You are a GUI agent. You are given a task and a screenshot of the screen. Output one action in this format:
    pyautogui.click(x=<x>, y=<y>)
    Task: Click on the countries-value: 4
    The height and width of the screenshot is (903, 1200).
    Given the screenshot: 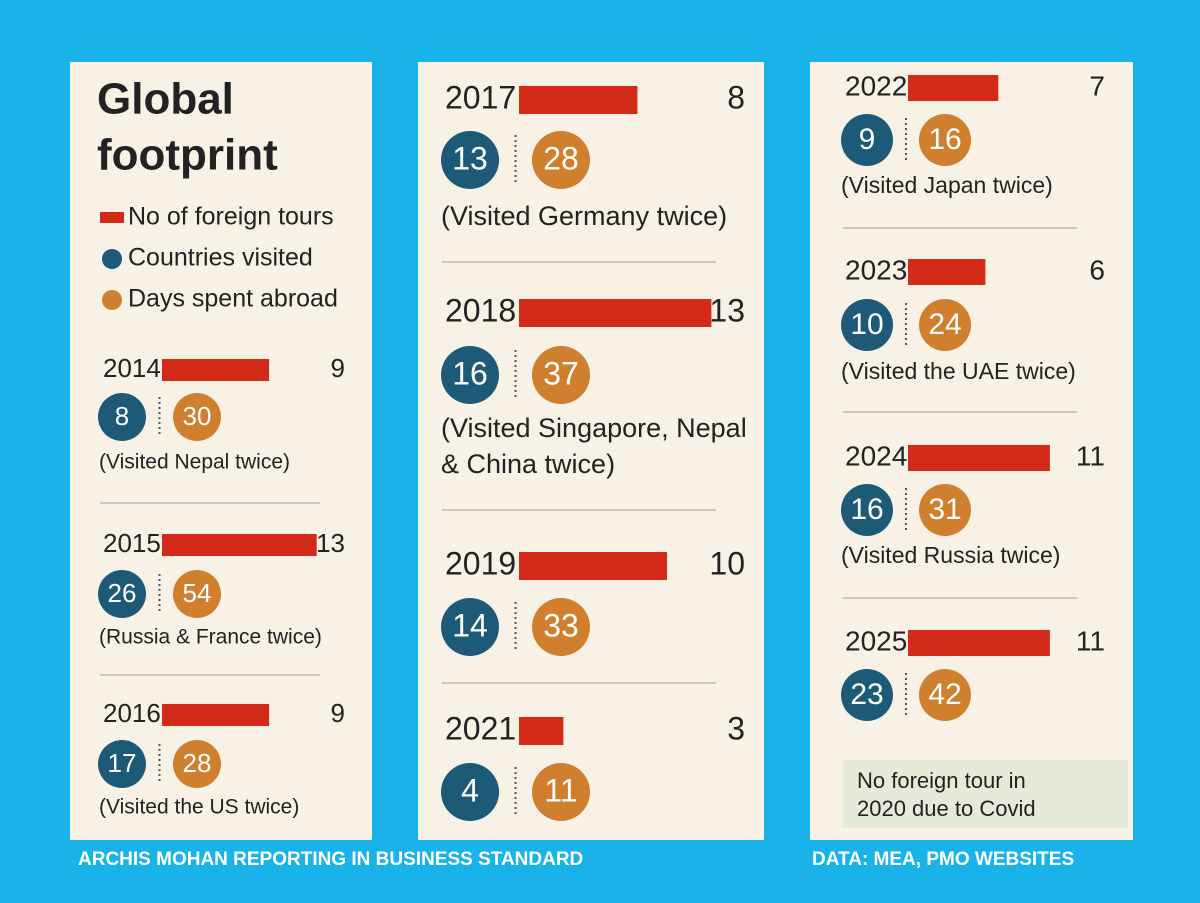 What is the action you would take?
    pyautogui.click(x=470, y=790)
    